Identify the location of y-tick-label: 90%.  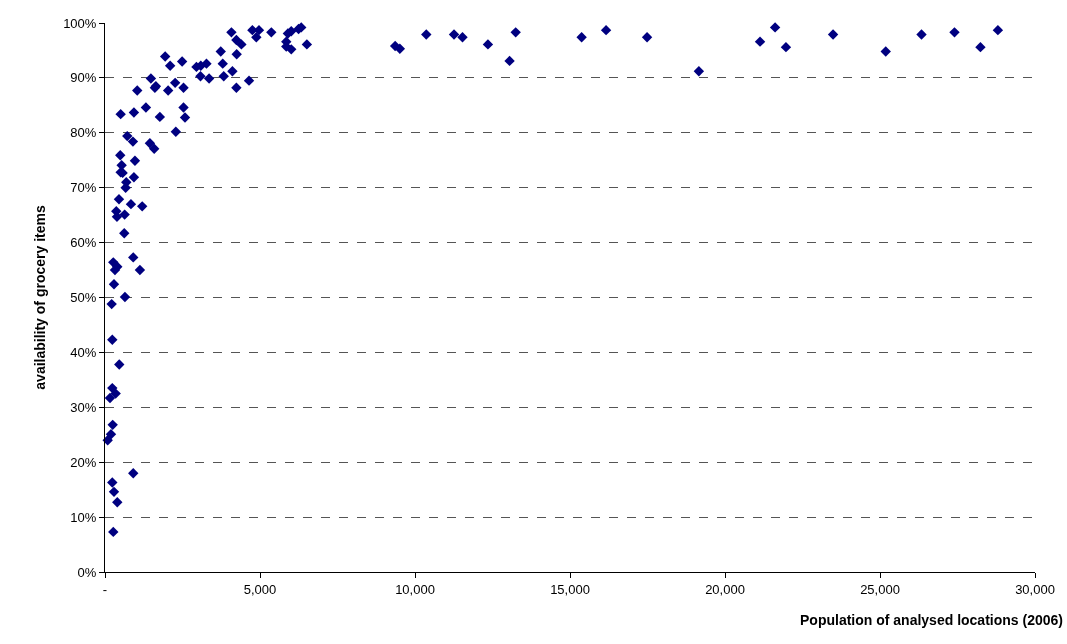
(83, 78).